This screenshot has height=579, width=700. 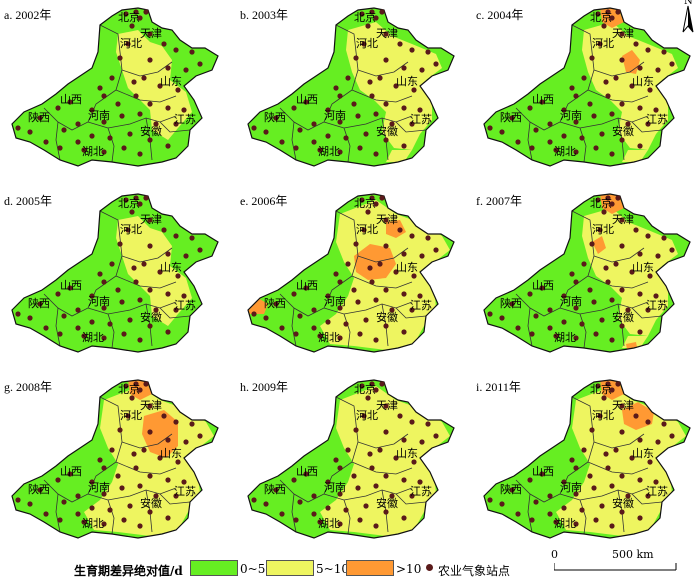 What do you see at coordinates (28, 15) in the screenshot?
I see `panel-label: a. 2002年` at bounding box center [28, 15].